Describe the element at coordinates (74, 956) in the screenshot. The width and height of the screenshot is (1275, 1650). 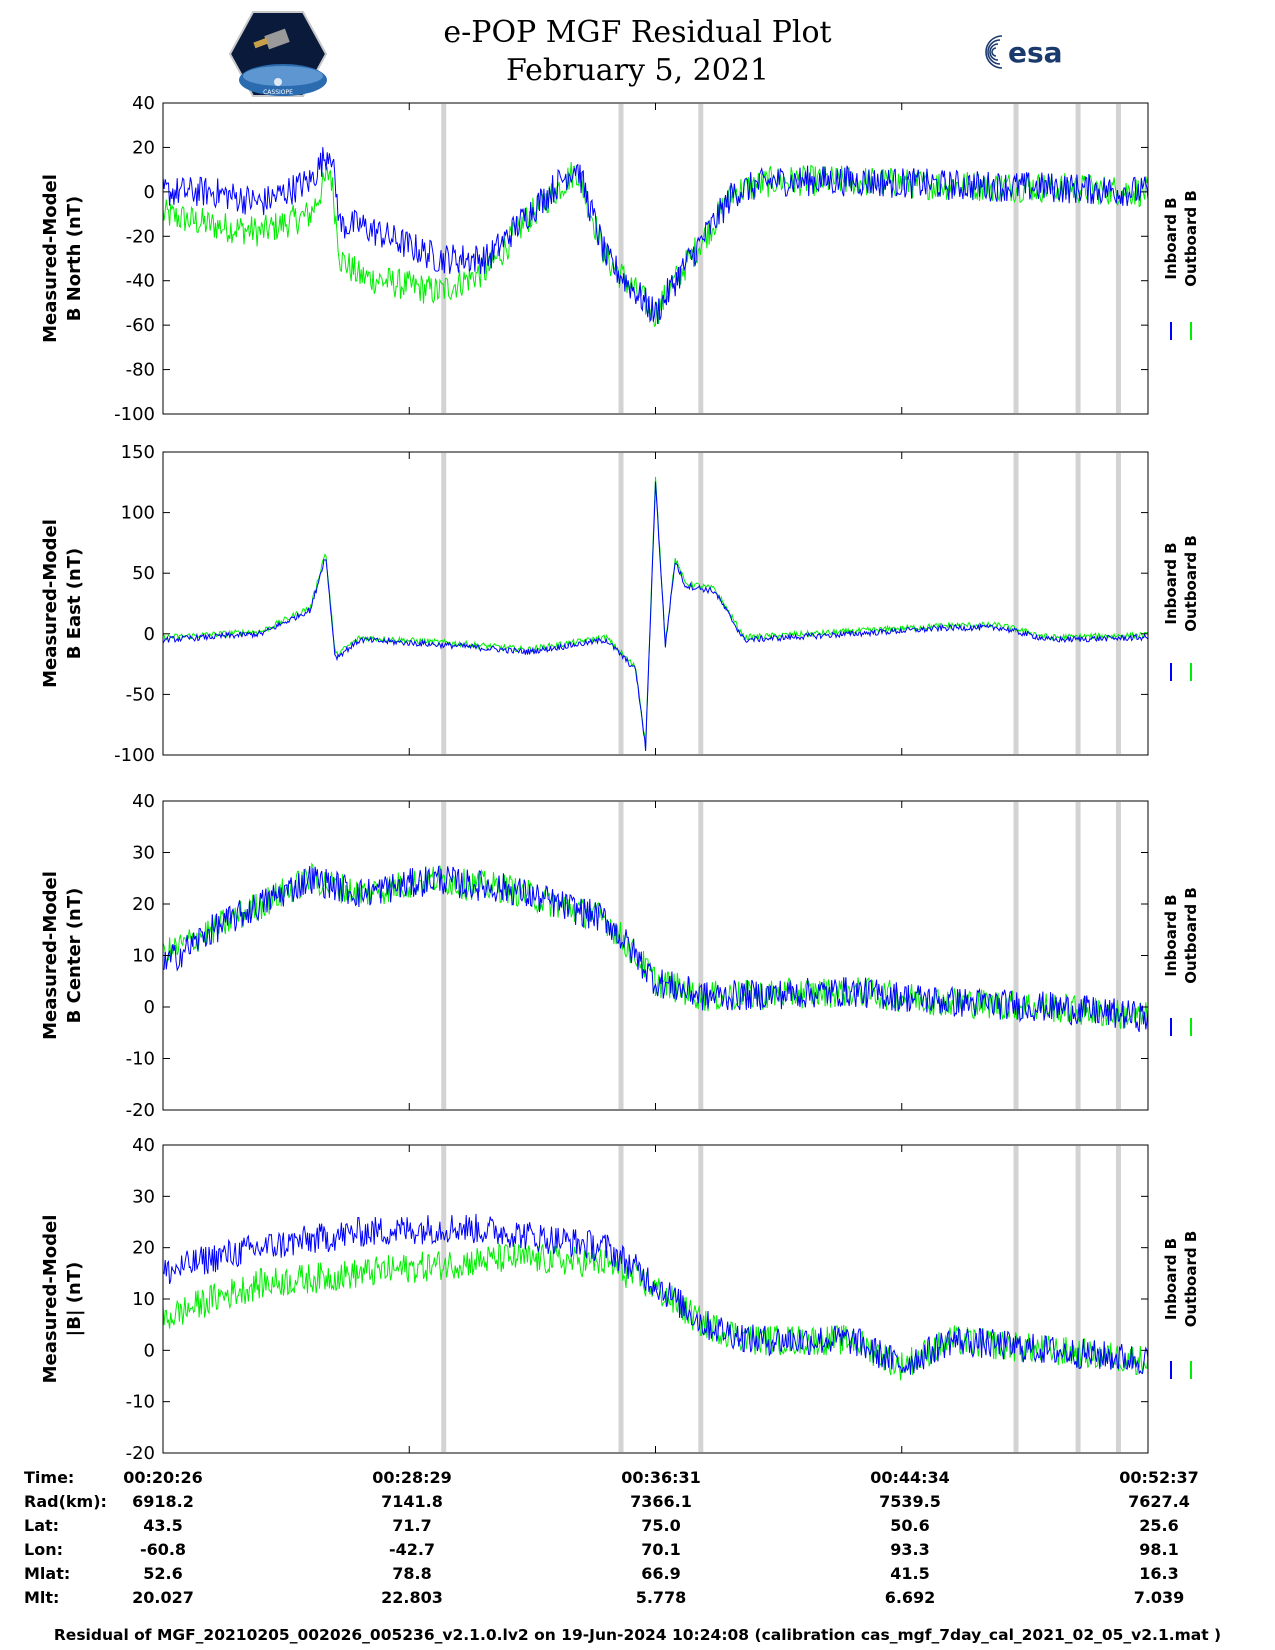
I see `y-axis-label: B Center (nT)` at that location.